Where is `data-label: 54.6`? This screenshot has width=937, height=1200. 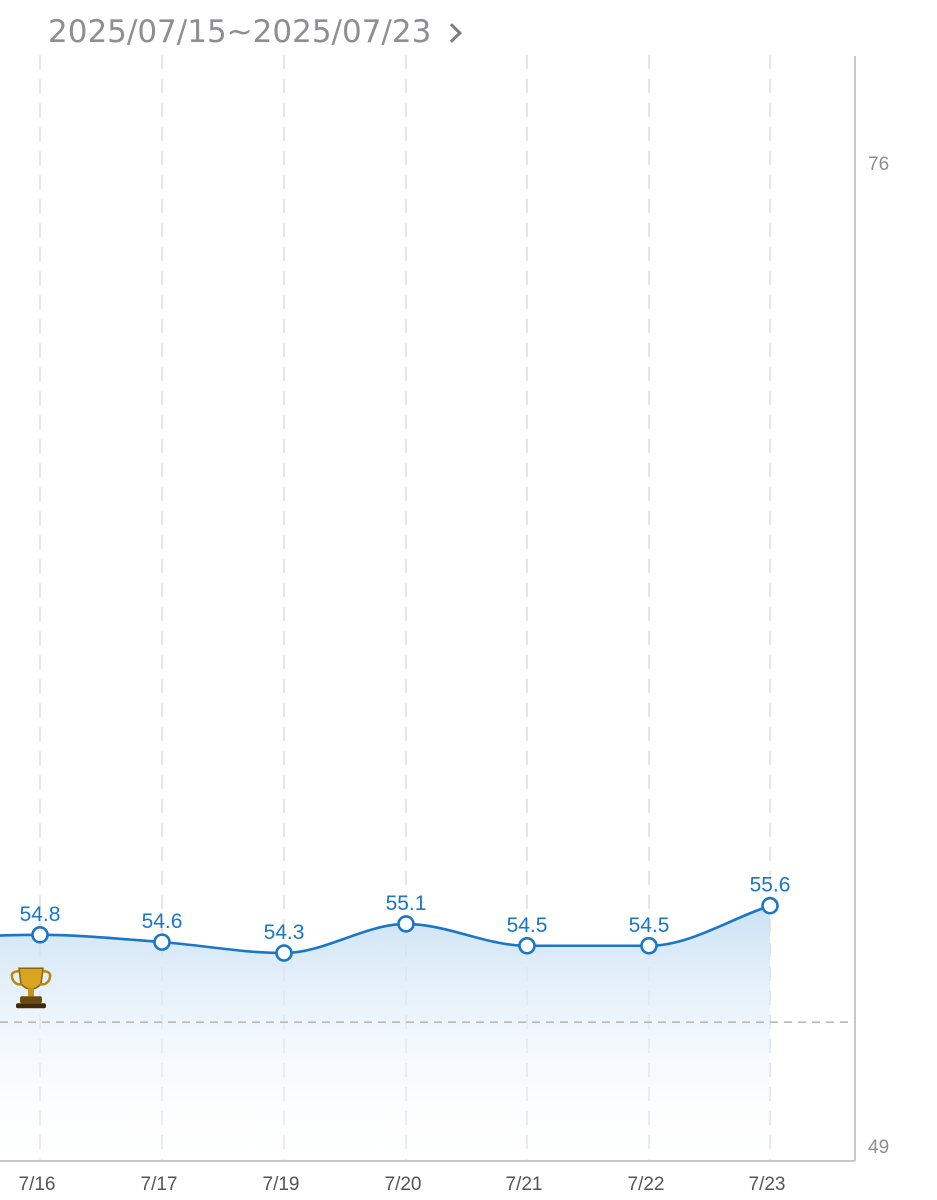
data-label: 54.6 is located at coordinates (162, 921).